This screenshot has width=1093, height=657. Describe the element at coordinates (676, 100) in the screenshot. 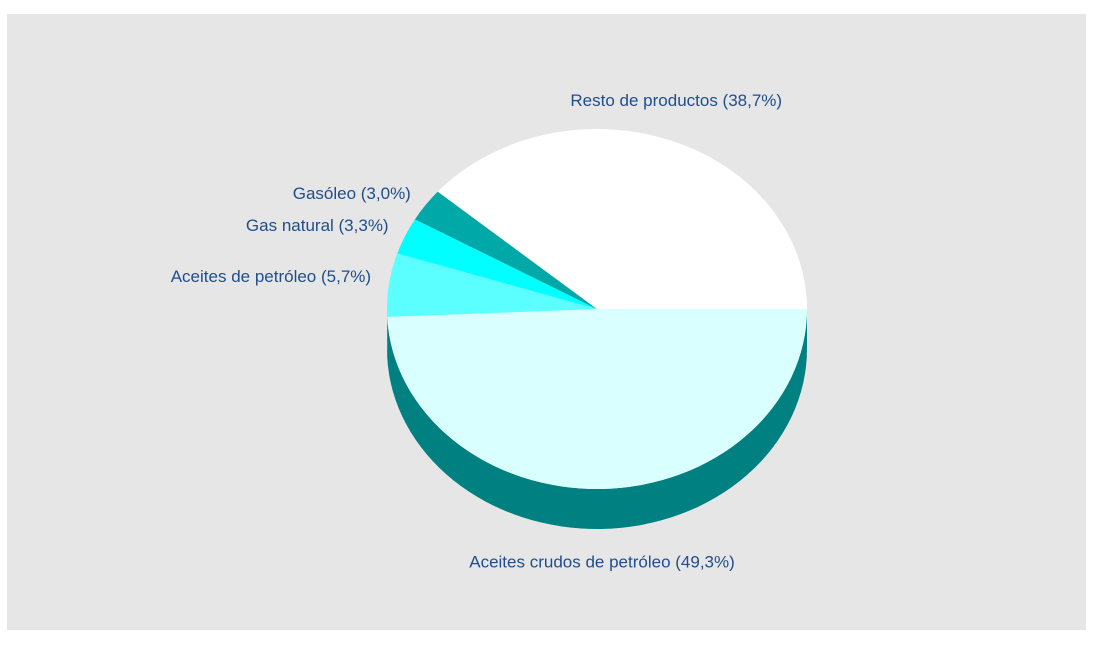

I see `slice-label: Resto de productos (38,7%)` at that location.